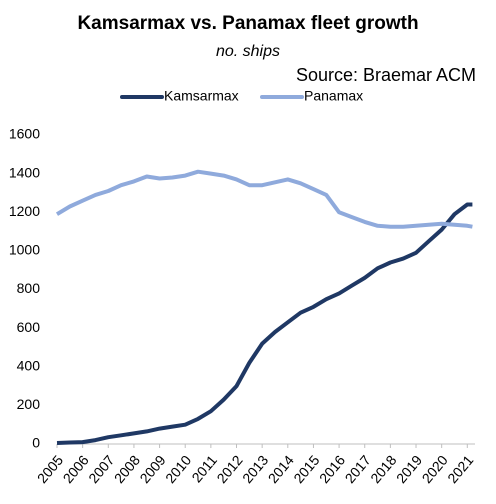 The width and height of the screenshot is (496, 504). Describe the element at coordinates (386, 75) in the screenshot. I see `source: Source: Braemar ACM` at that location.